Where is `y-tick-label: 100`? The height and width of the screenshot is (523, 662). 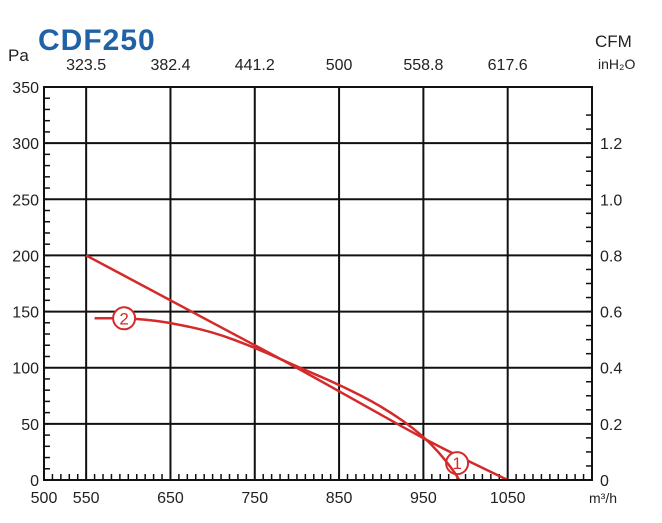
y-tick-label: 100 is located at coordinates (25, 369).